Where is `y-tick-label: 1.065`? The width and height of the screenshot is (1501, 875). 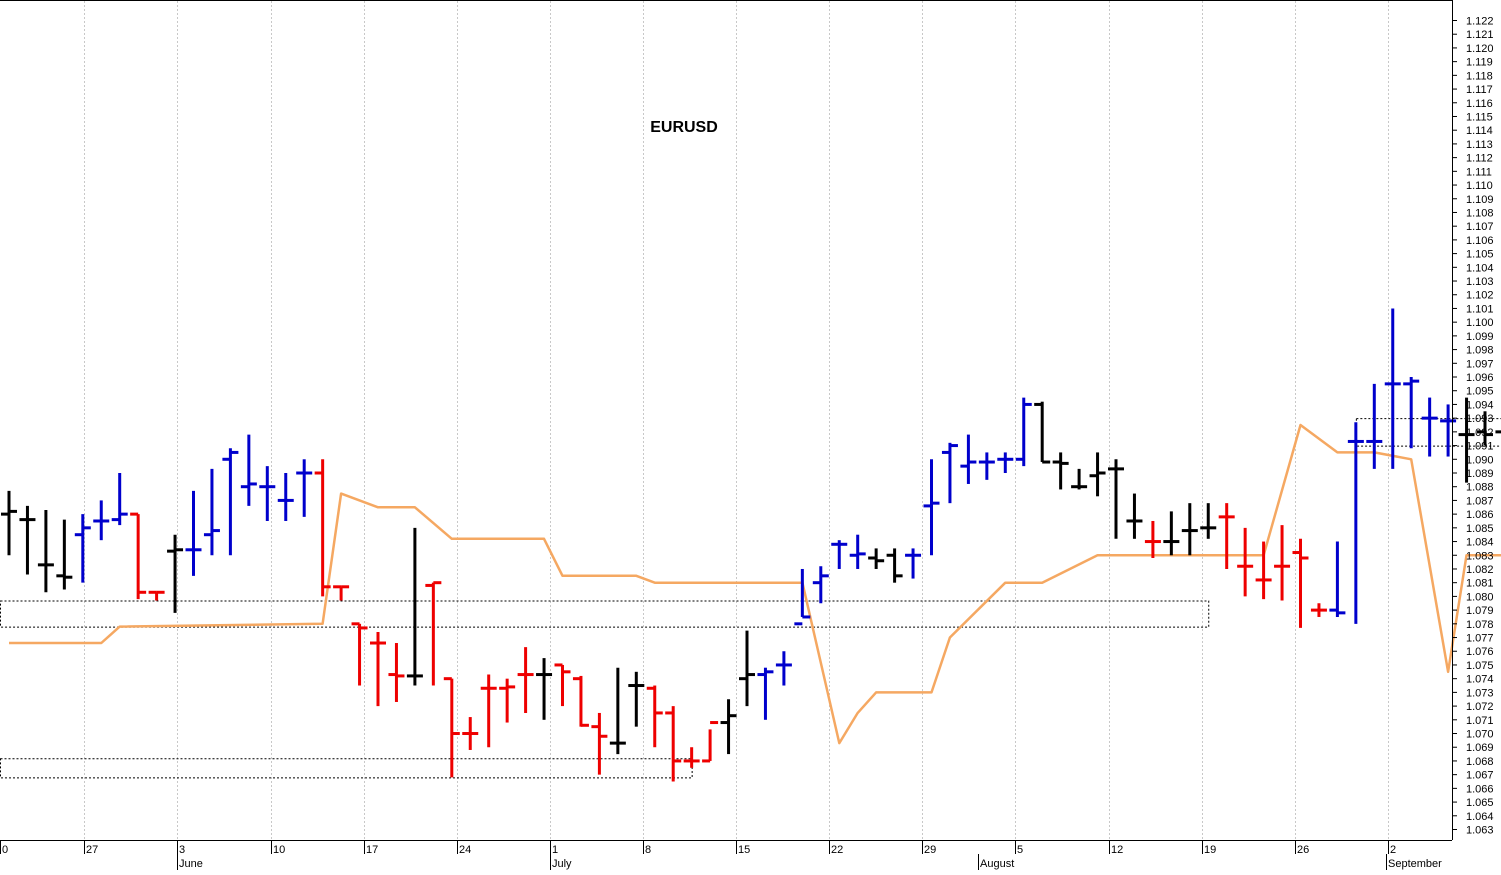 y-tick-label: 1.065 is located at coordinates (1480, 803).